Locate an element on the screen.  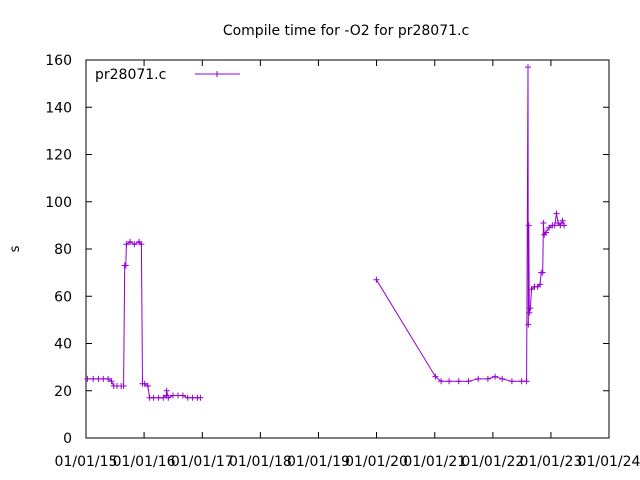
x-tick-label: 01/01/21 is located at coordinates (434, 462).